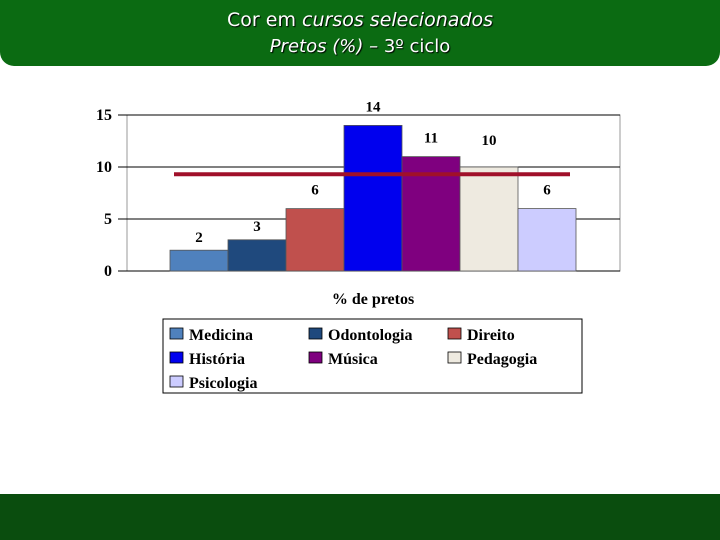 The height and width of the screenshot is (540, 720). I want to click on footer-band, so click(360, 517).